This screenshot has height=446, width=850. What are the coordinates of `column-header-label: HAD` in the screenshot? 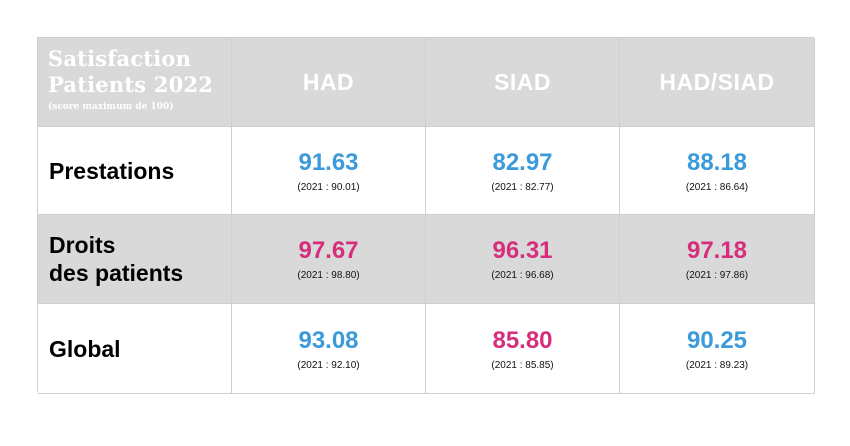 It's located at (328, 81).